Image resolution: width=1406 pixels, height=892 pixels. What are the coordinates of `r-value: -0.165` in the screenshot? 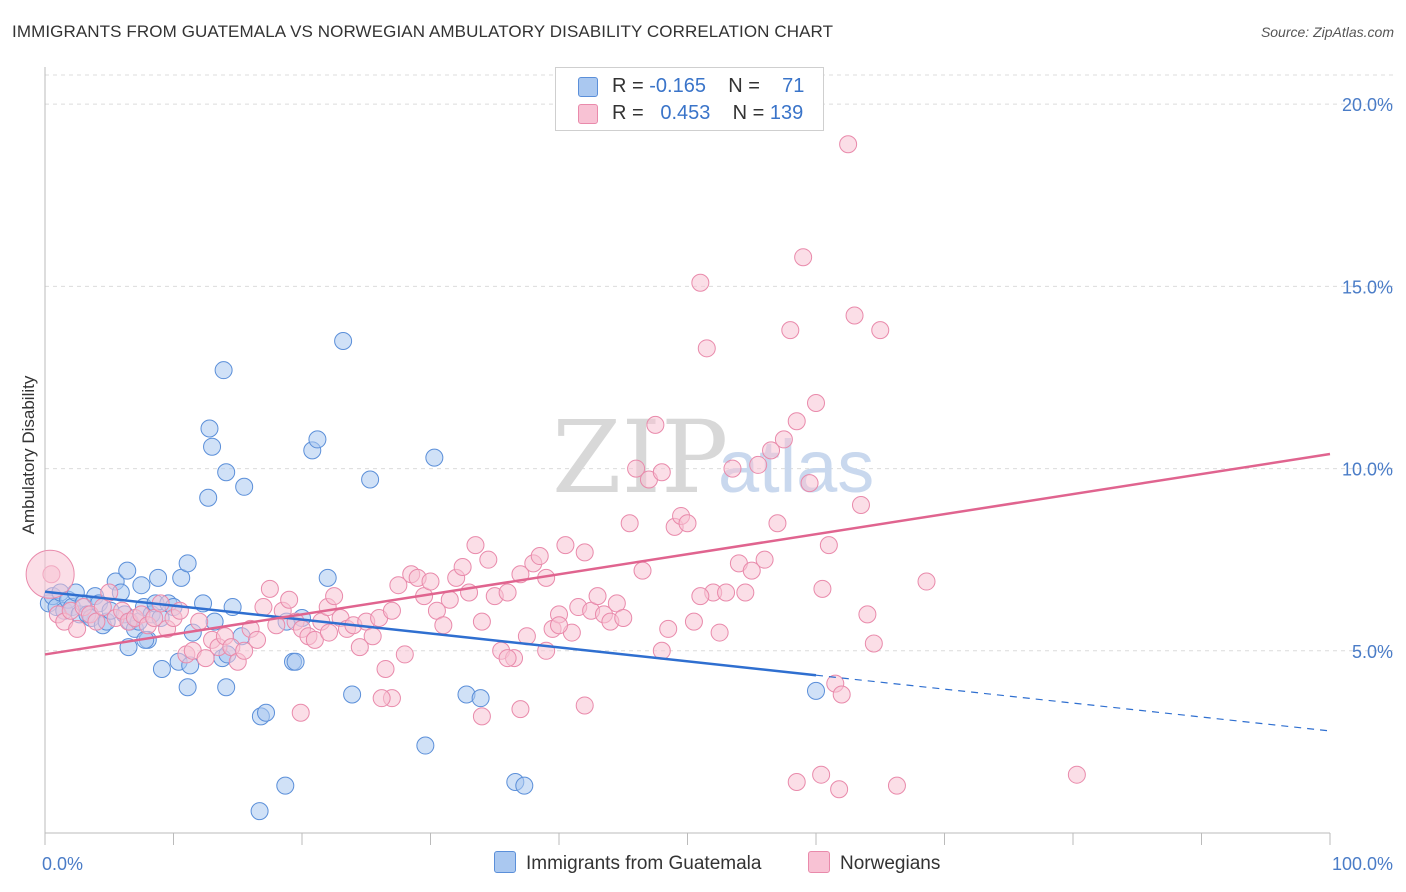 It's located at (677, 86).